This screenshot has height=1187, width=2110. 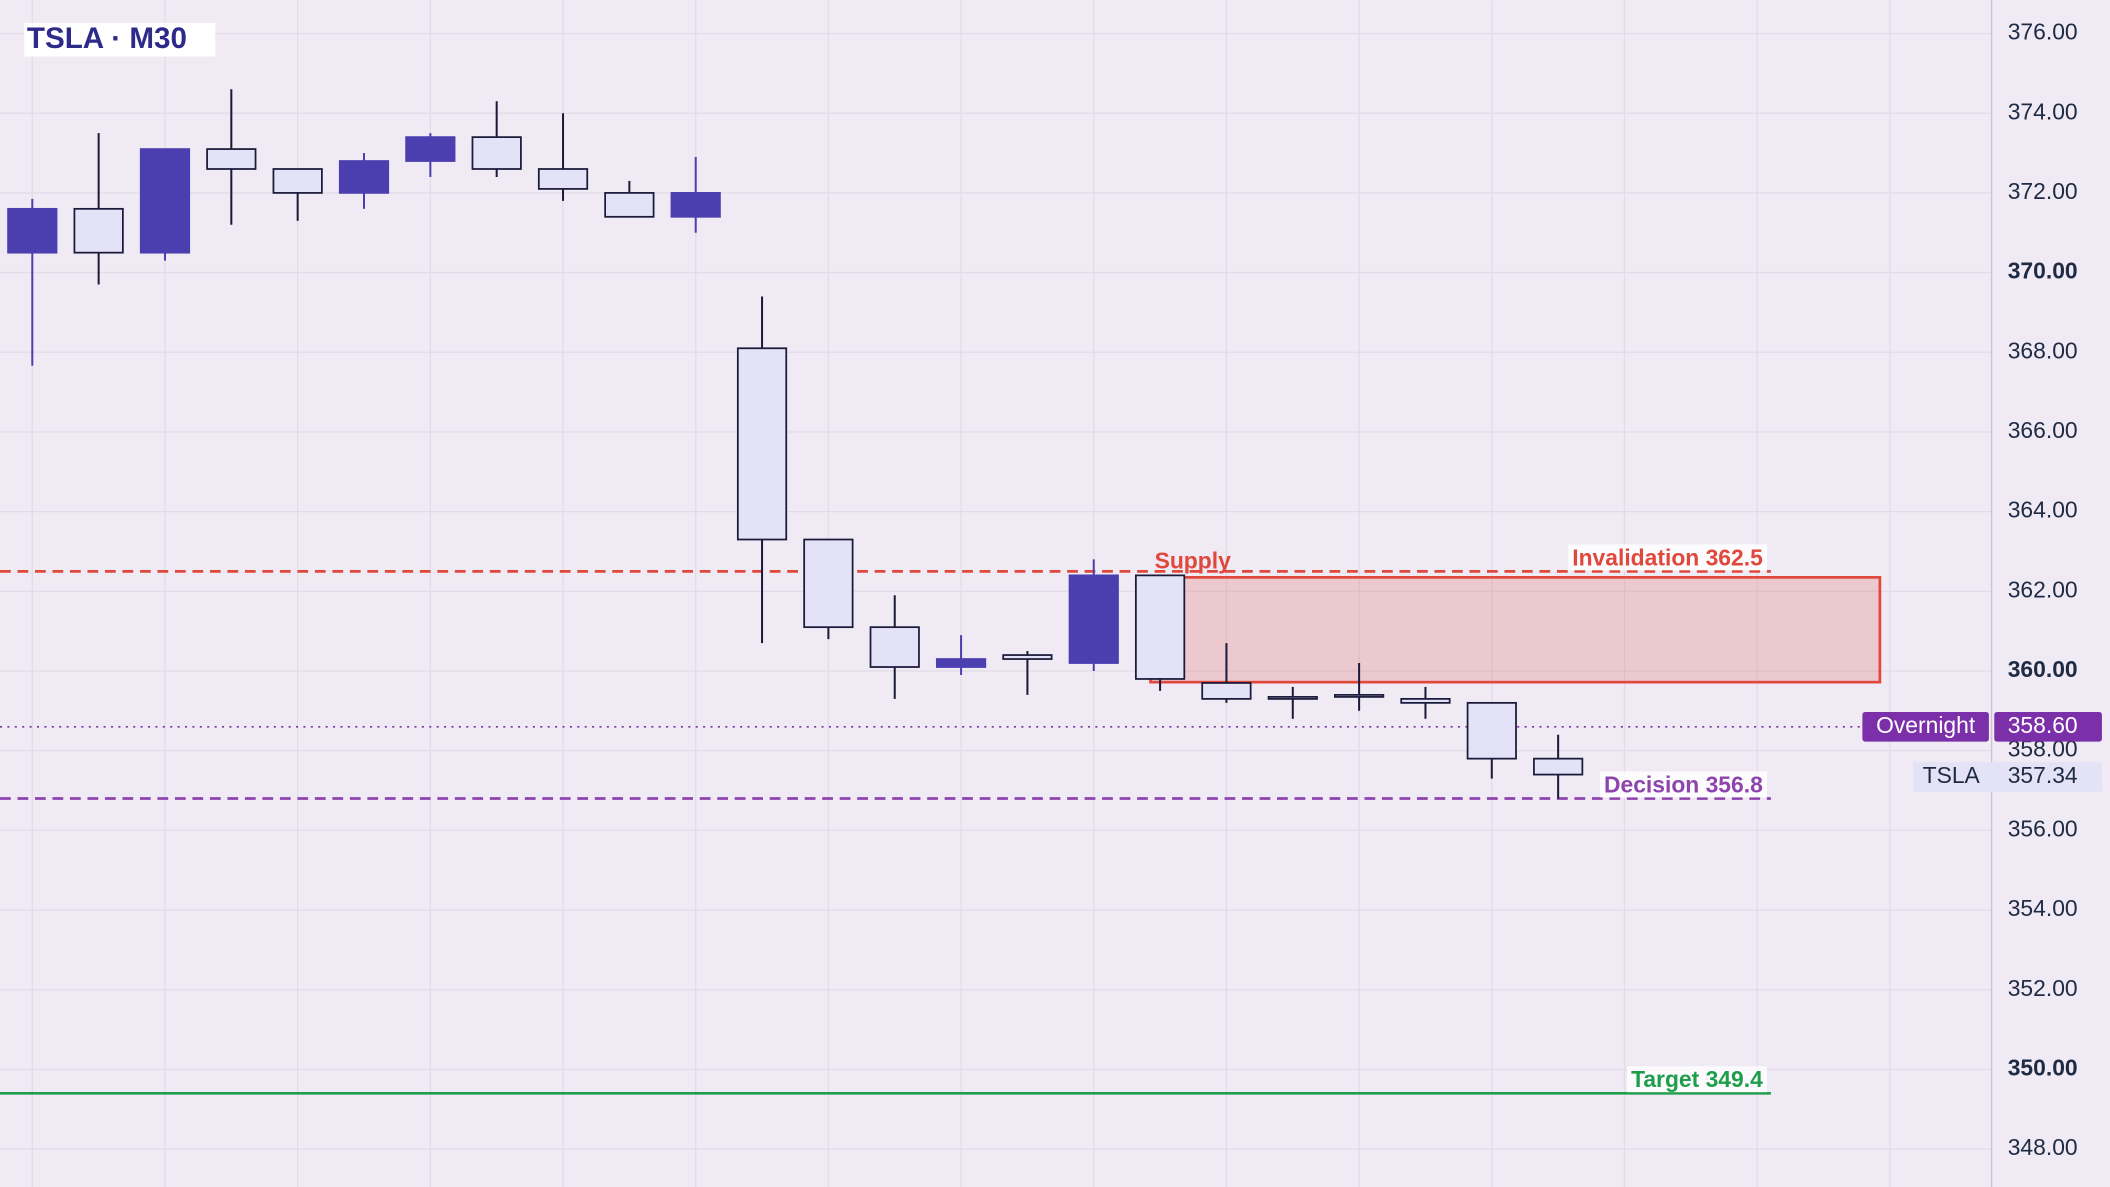 I want to click on zone-layer: Supply, so click(x=1515, y=616).